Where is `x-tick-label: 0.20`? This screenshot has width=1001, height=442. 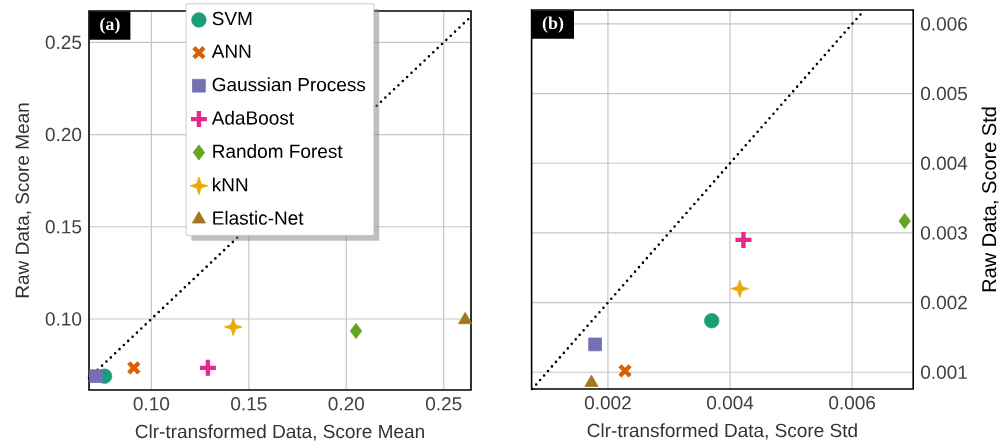
x-tick-label: 0.20 is located at coordinates (346, 404).